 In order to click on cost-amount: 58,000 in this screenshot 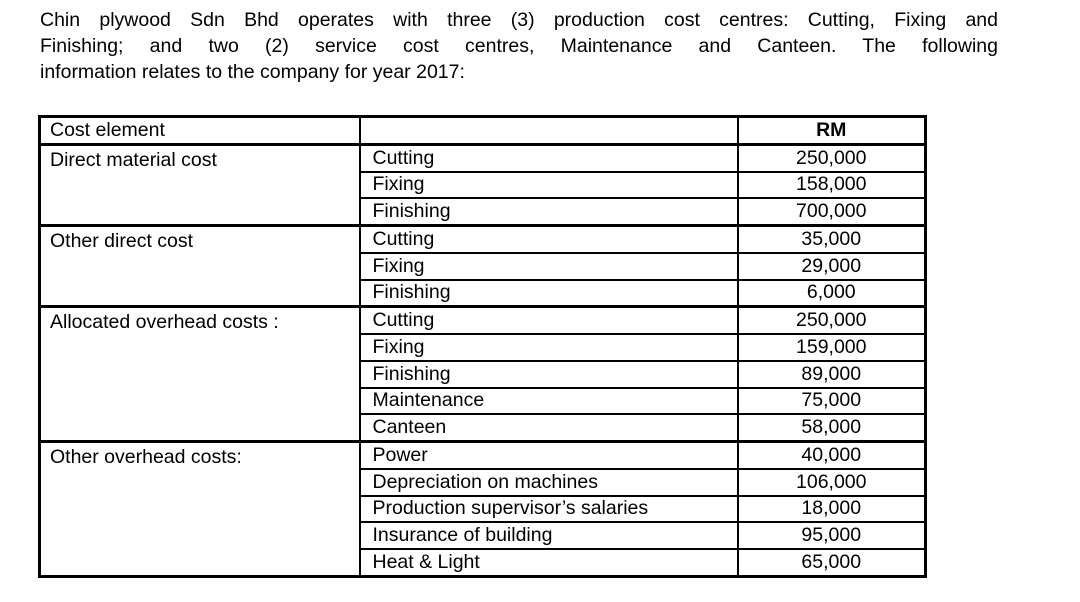, I will do `click(831, 428)`.